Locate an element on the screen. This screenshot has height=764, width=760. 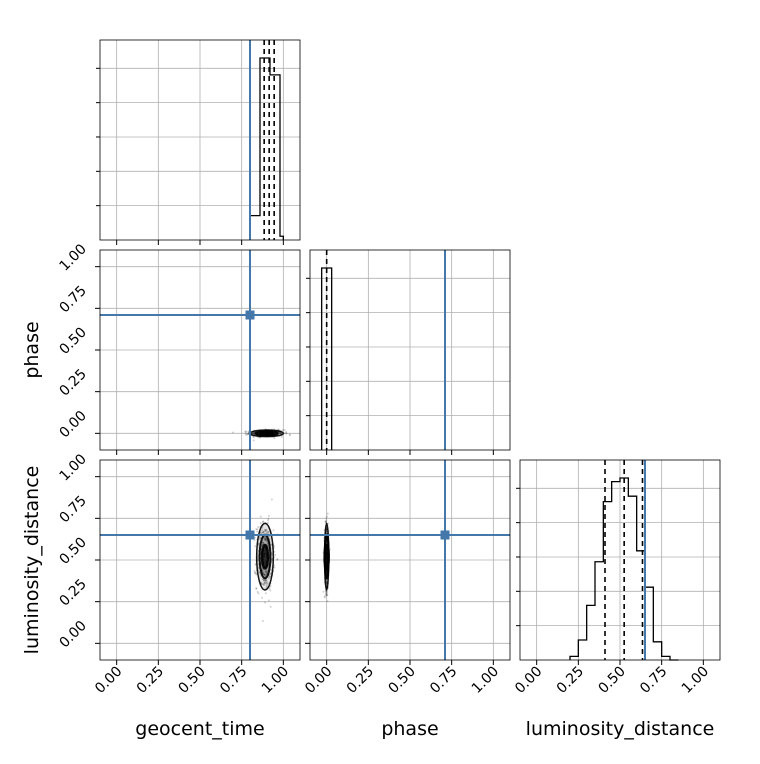
xlabel-geocent-time: geocent_time is located at coordinates (199, 729).